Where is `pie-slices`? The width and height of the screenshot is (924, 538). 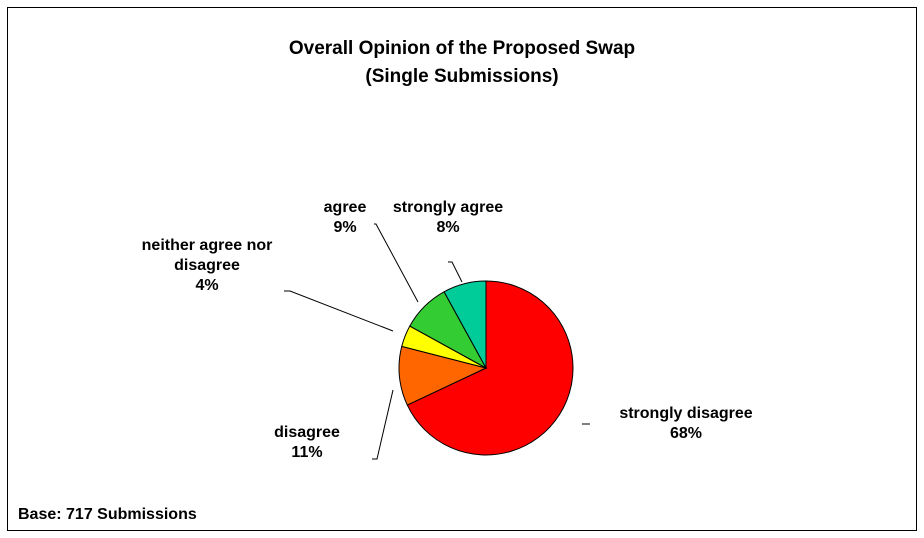 pie-slices is located at coordinates (486, 368).